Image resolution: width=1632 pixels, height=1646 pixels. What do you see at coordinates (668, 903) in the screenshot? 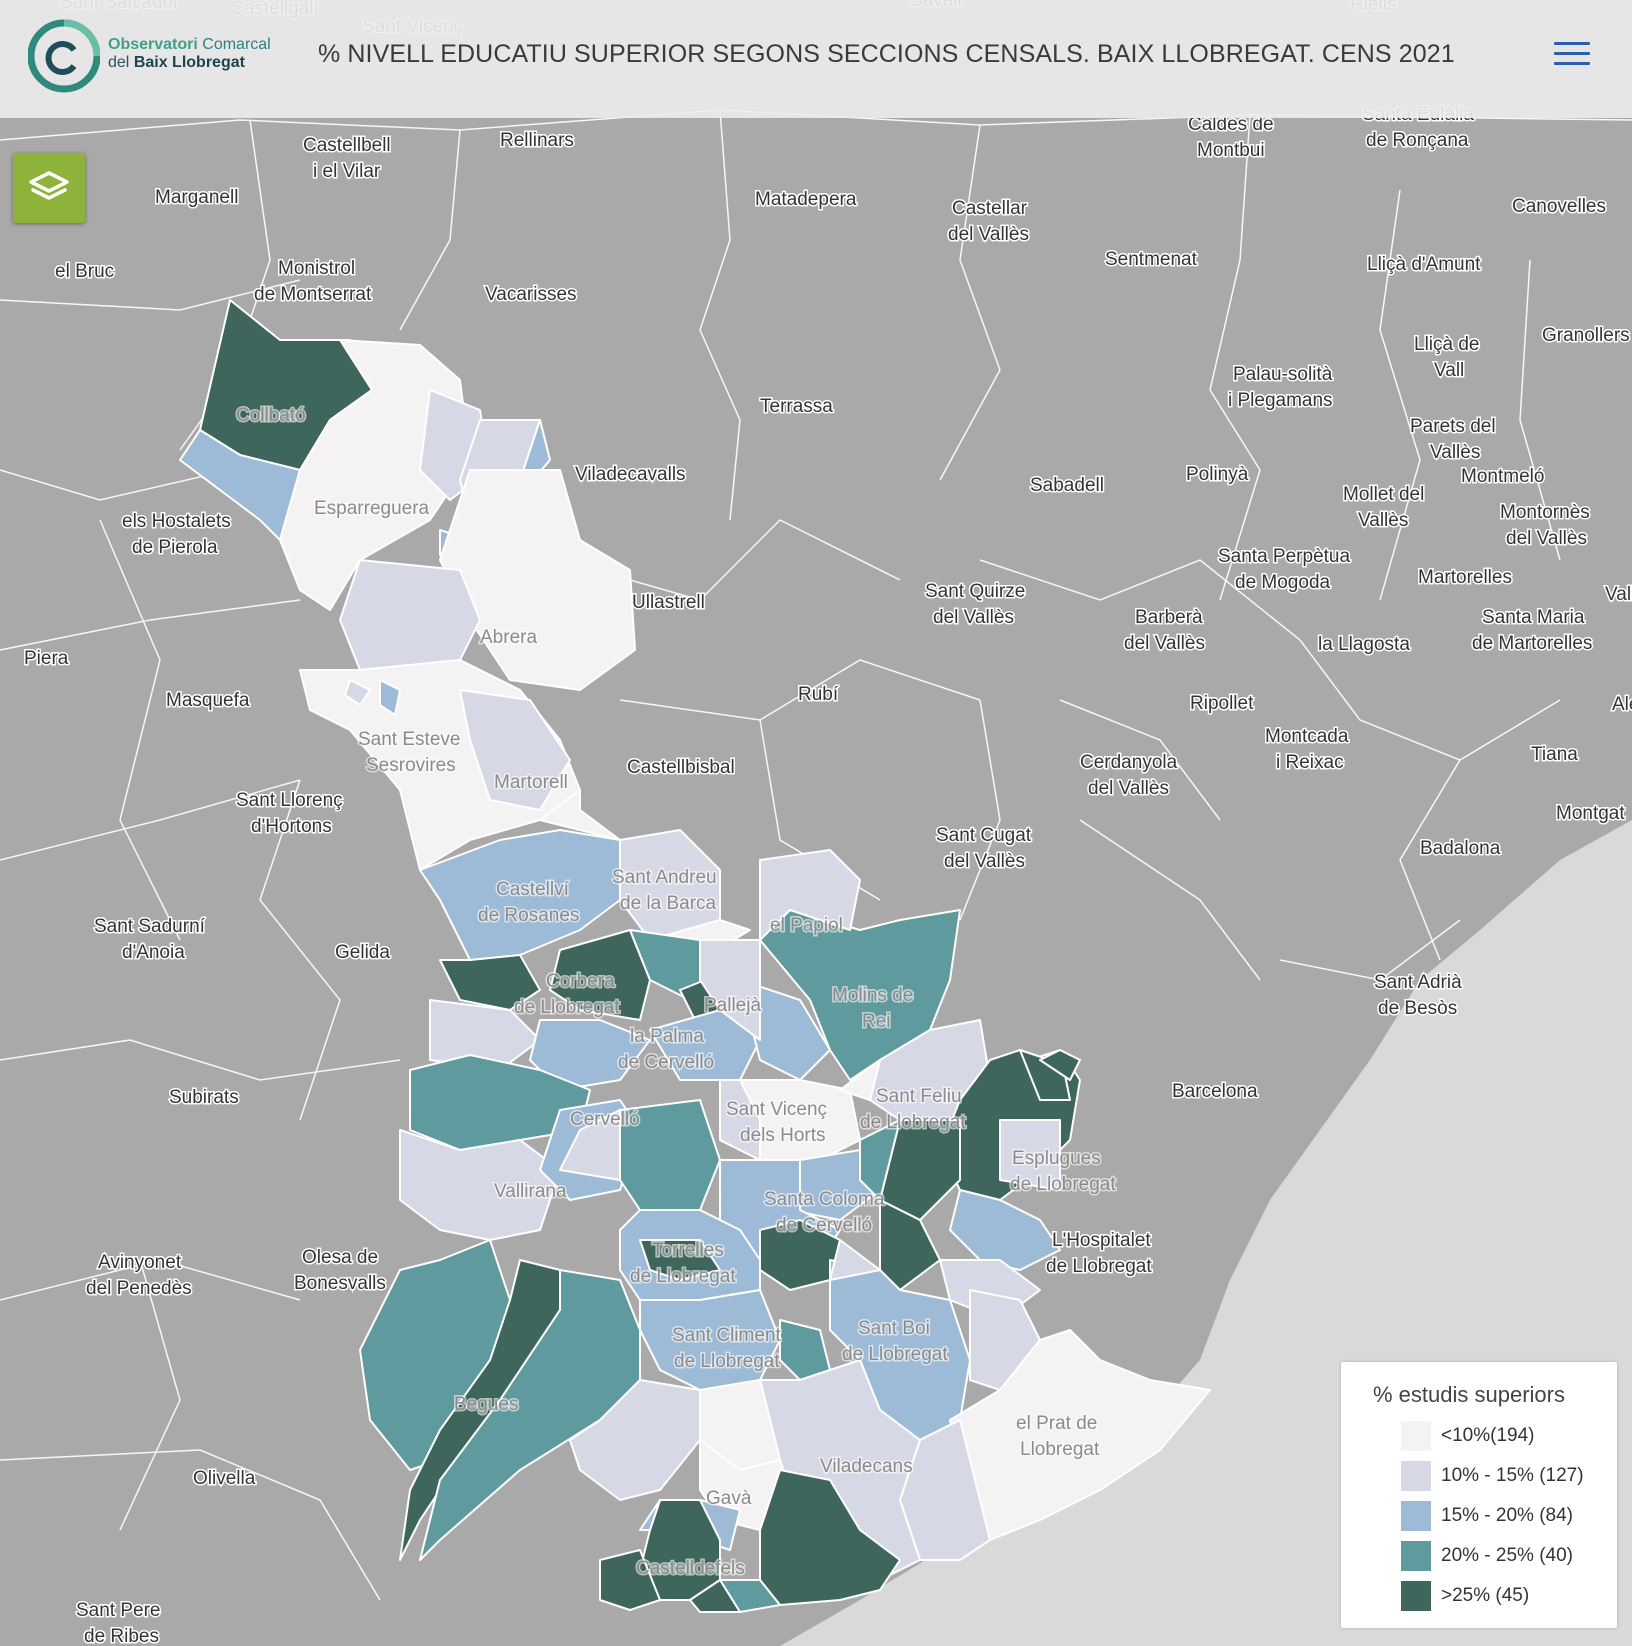
I see `map-label: de la Barca` at bounding box center [668, 903].